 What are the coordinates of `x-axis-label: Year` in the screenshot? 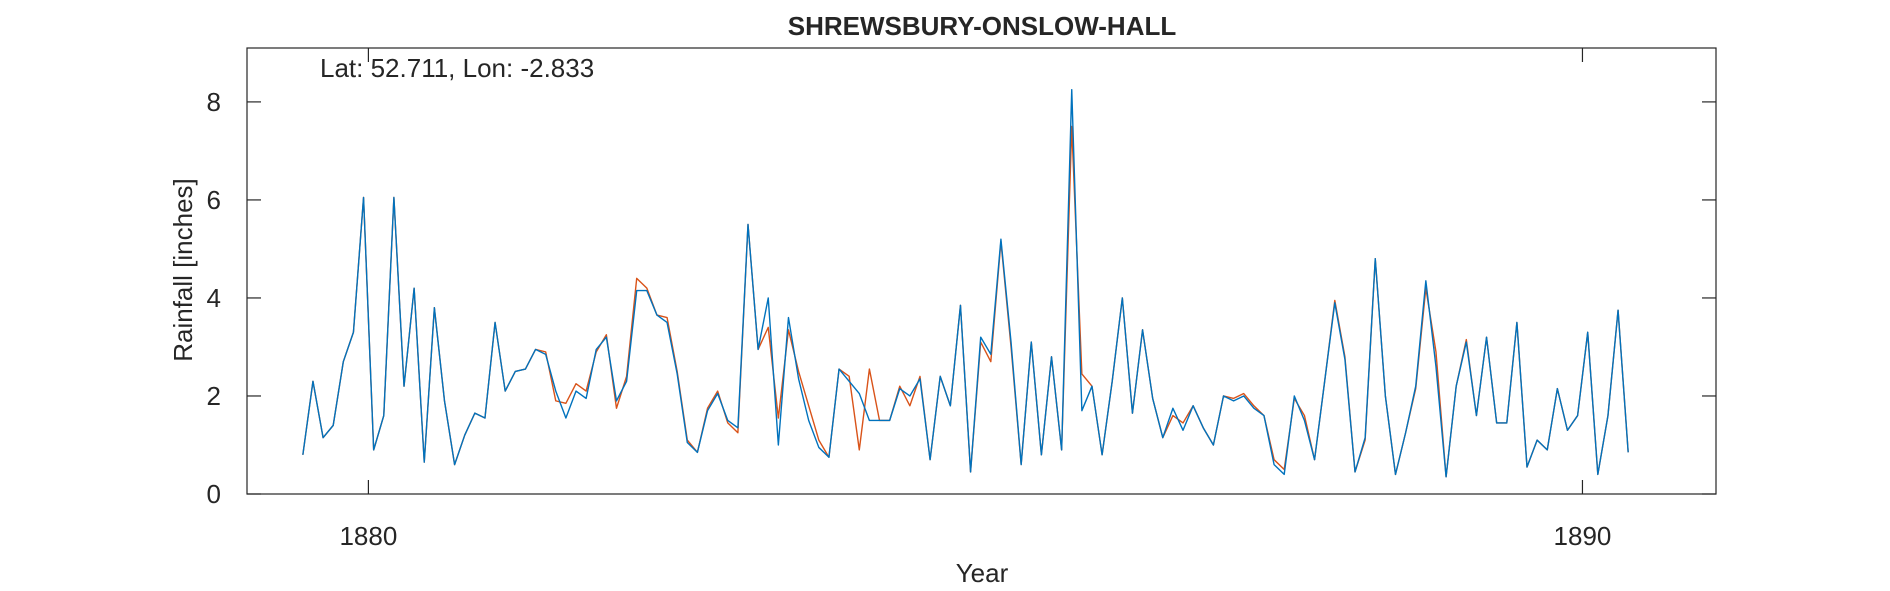 It's located at (982, 573).